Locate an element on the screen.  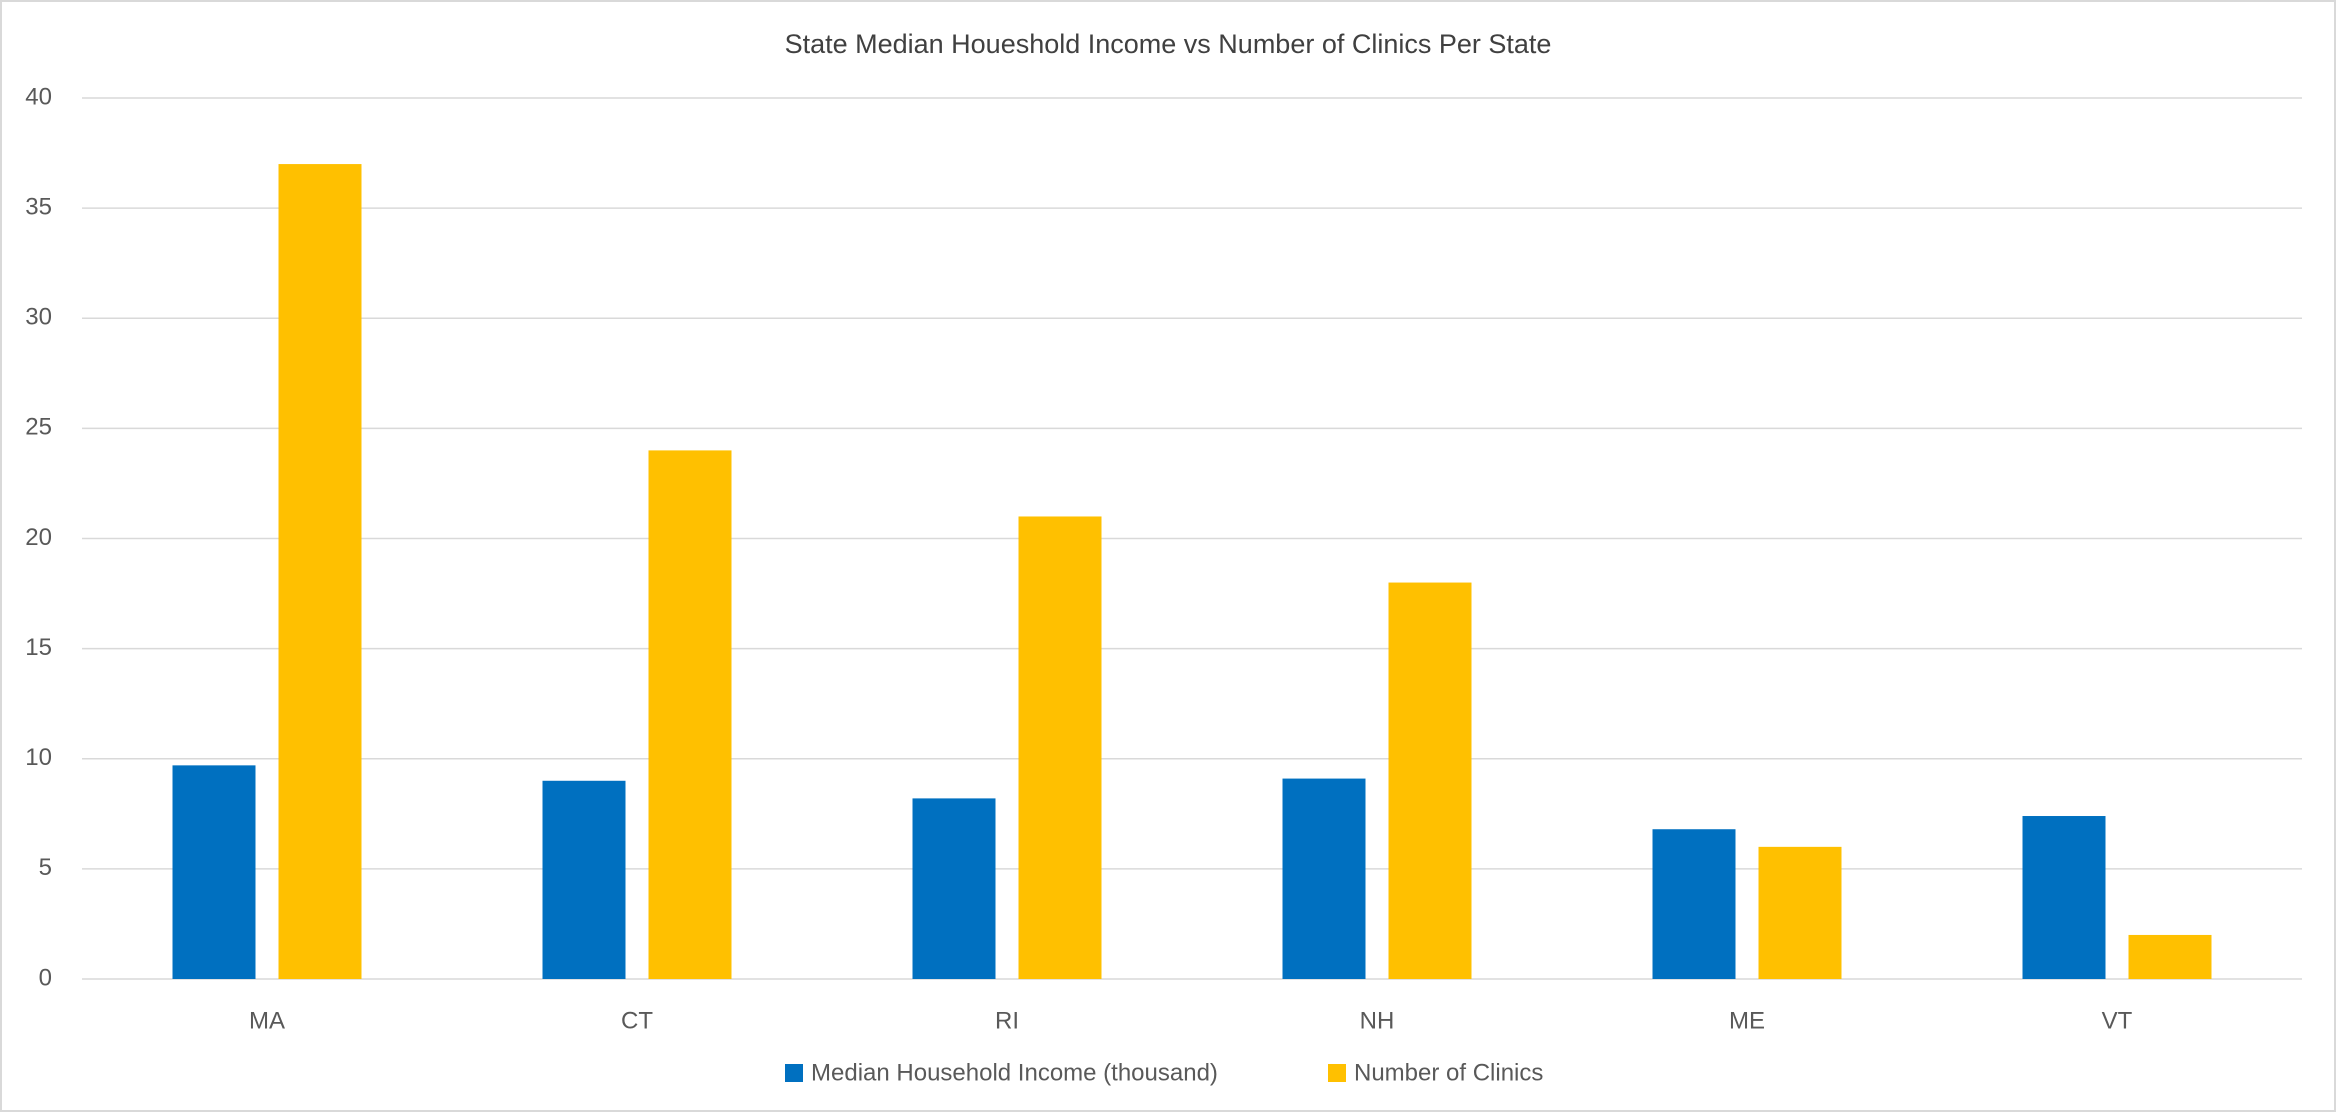
y-tick-label: 10 is located at coordinates (38, 757).